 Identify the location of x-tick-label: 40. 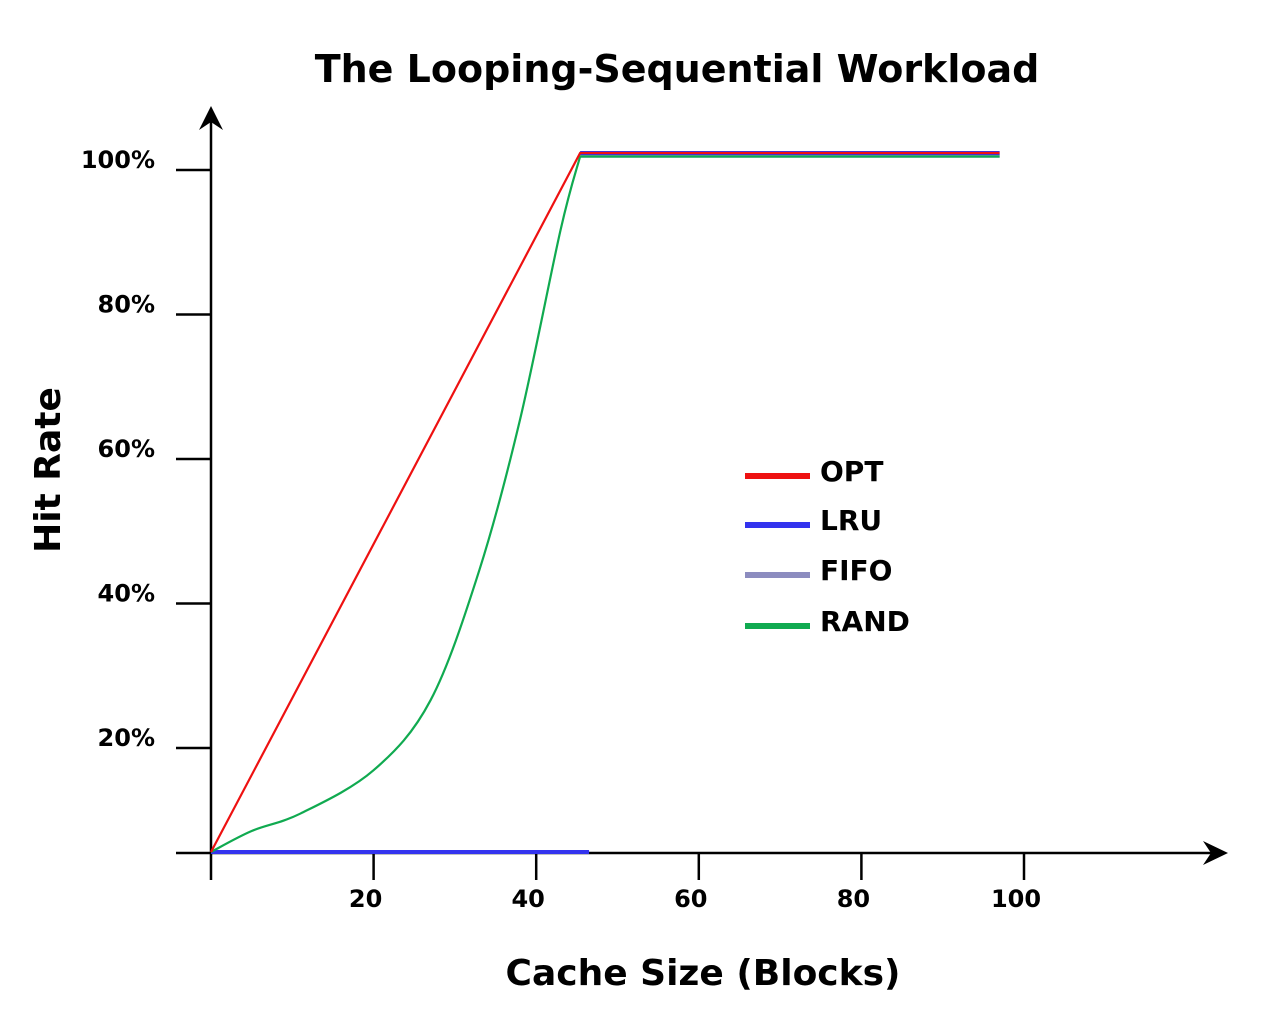
(527, 899).